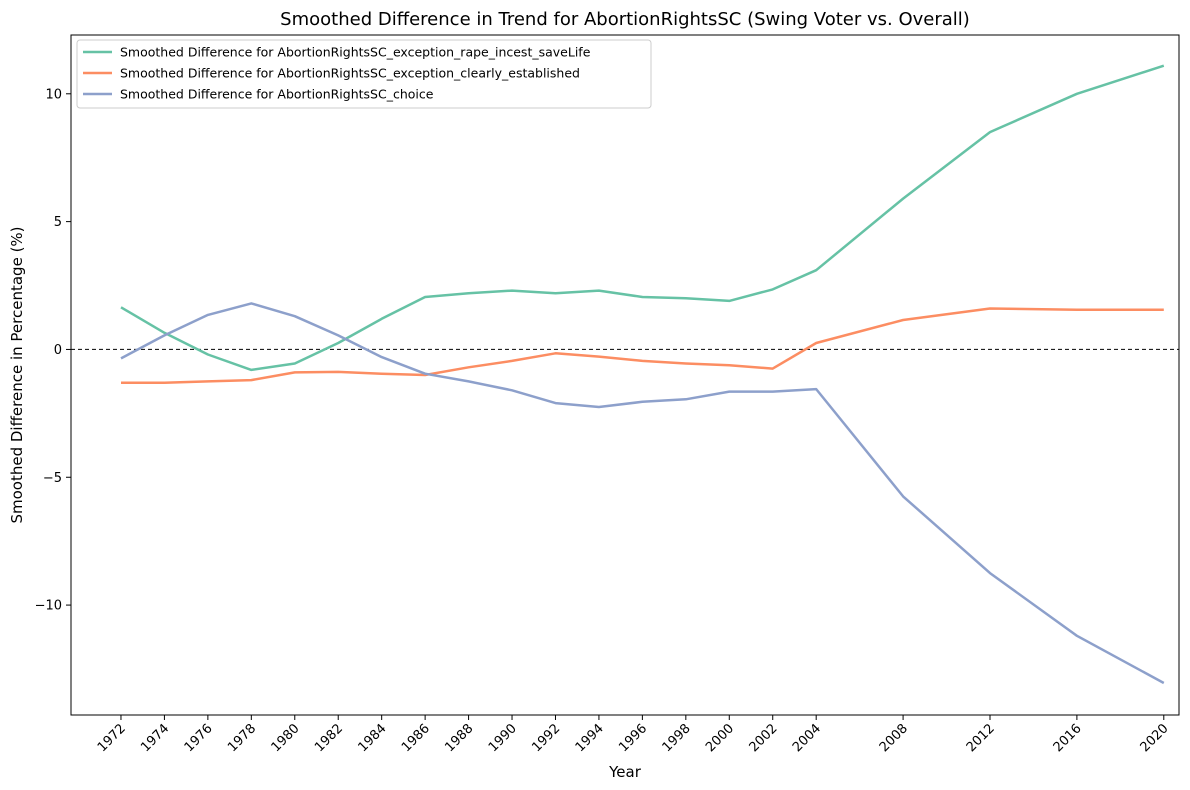 The height and width of the screenshot is (790, 1190). What do you see at coordinates (1068, 738) in the screenshot?
I see `x-tick-label: 2016` at bounding box center [1068, 738].